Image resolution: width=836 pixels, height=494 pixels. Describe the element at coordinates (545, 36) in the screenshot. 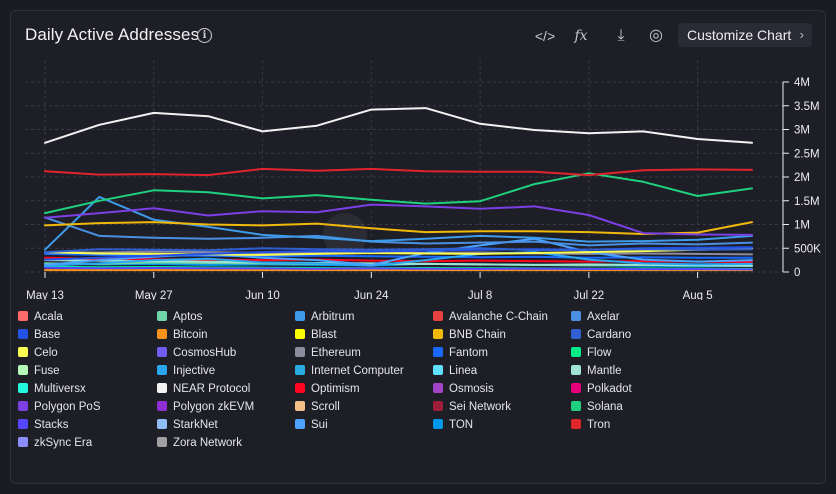

I see `embed-icon: </>` at that location.